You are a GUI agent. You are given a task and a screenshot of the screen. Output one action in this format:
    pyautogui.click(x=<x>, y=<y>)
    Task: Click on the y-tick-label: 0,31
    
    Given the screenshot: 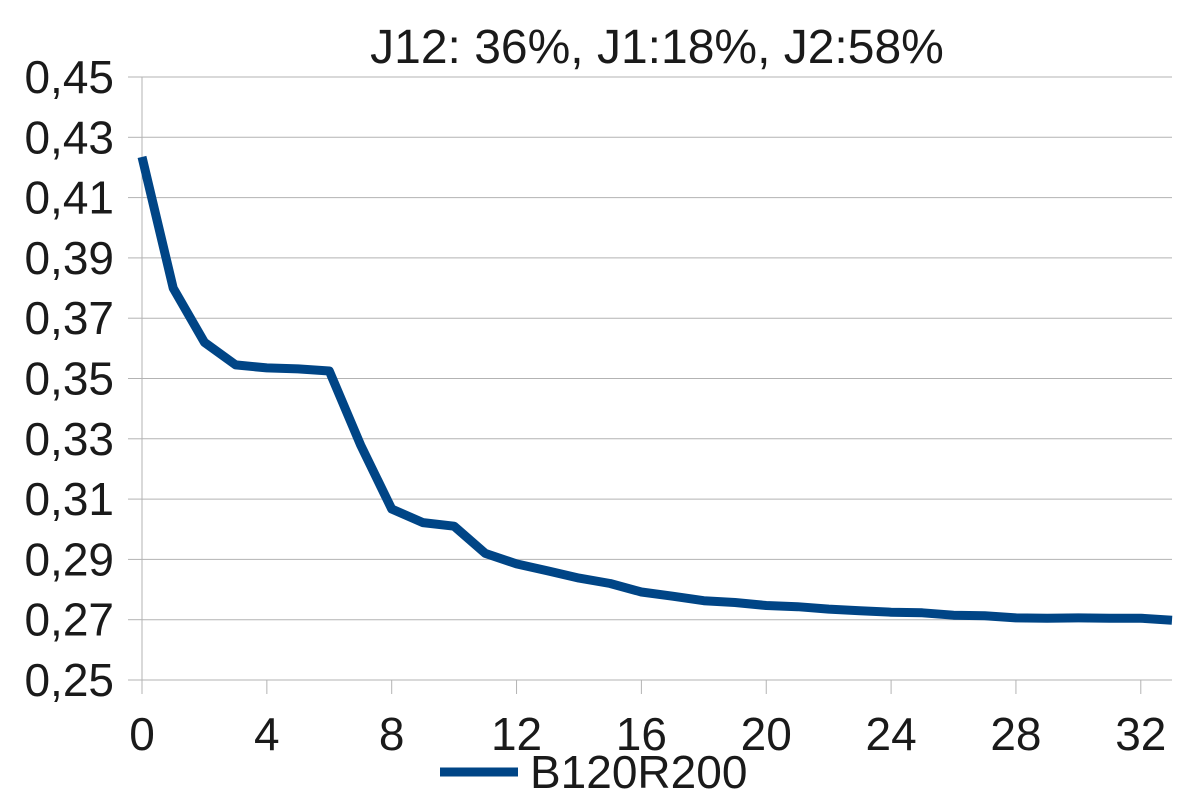 What is the action you would take?
    pyautogui.click(x=69, y=499)
    